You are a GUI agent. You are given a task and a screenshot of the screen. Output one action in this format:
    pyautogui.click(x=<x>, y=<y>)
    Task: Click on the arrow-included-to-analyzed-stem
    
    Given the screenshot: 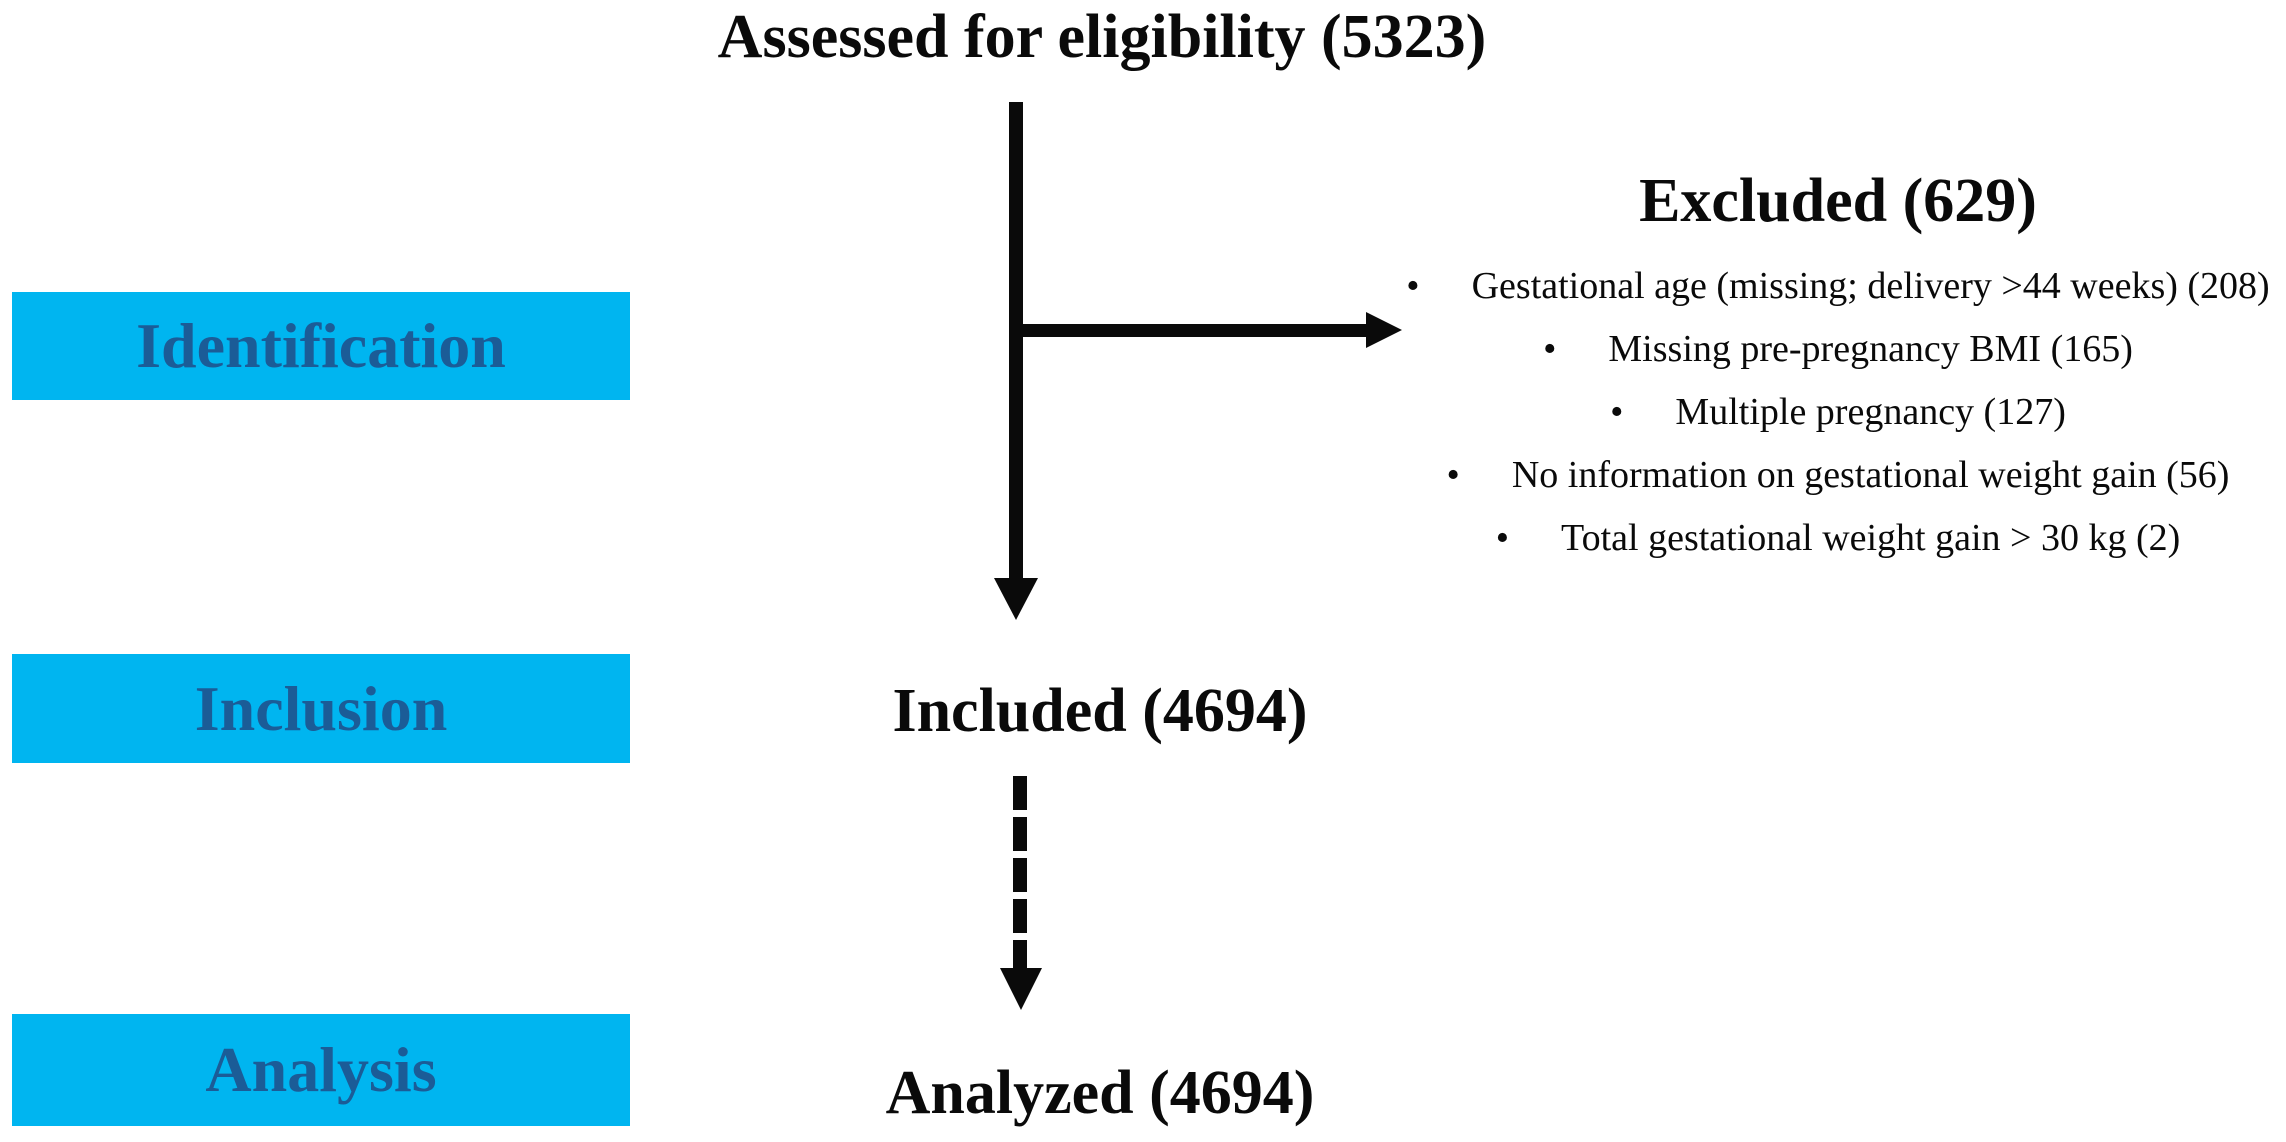 What is the action you would take?
    pyautogui.click(x=1020, y=873)
    